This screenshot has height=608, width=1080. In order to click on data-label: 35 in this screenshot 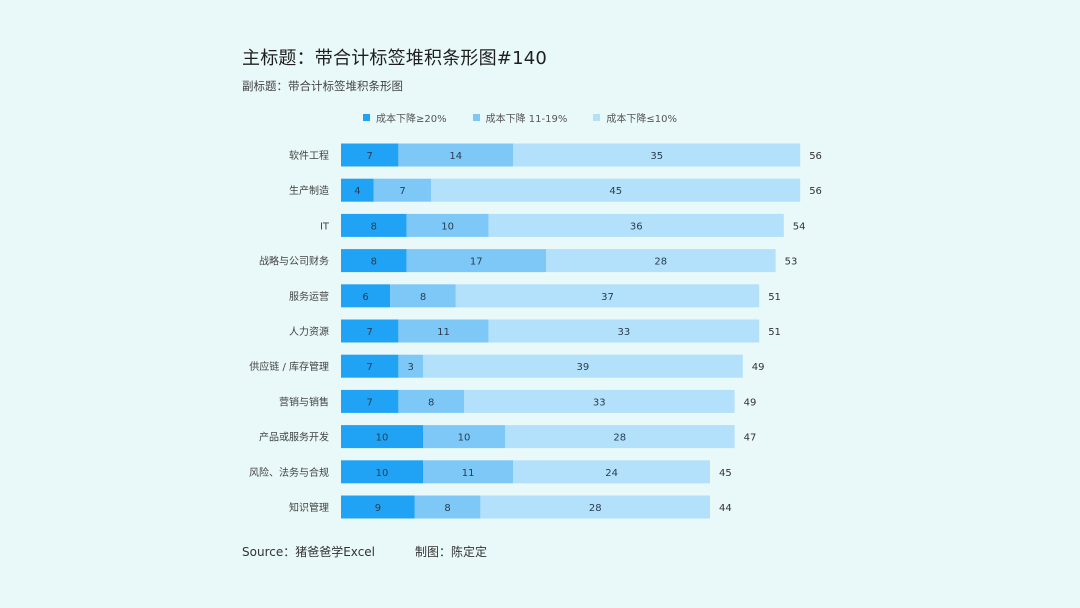, I will do `click(656, 156)`.